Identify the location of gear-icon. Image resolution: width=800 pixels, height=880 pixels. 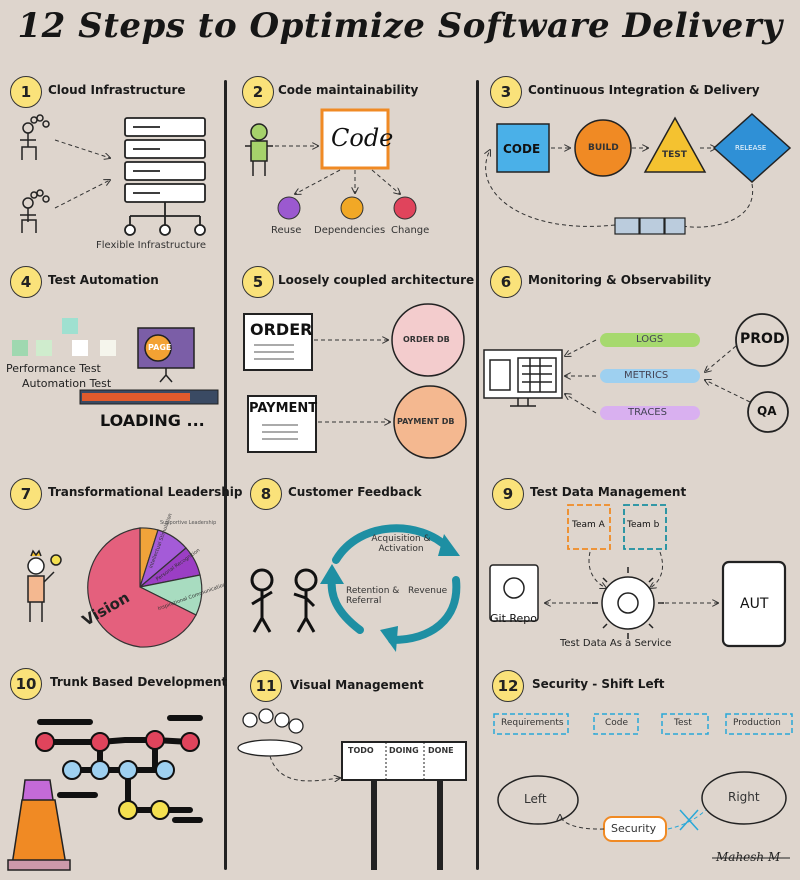
(628, 603).